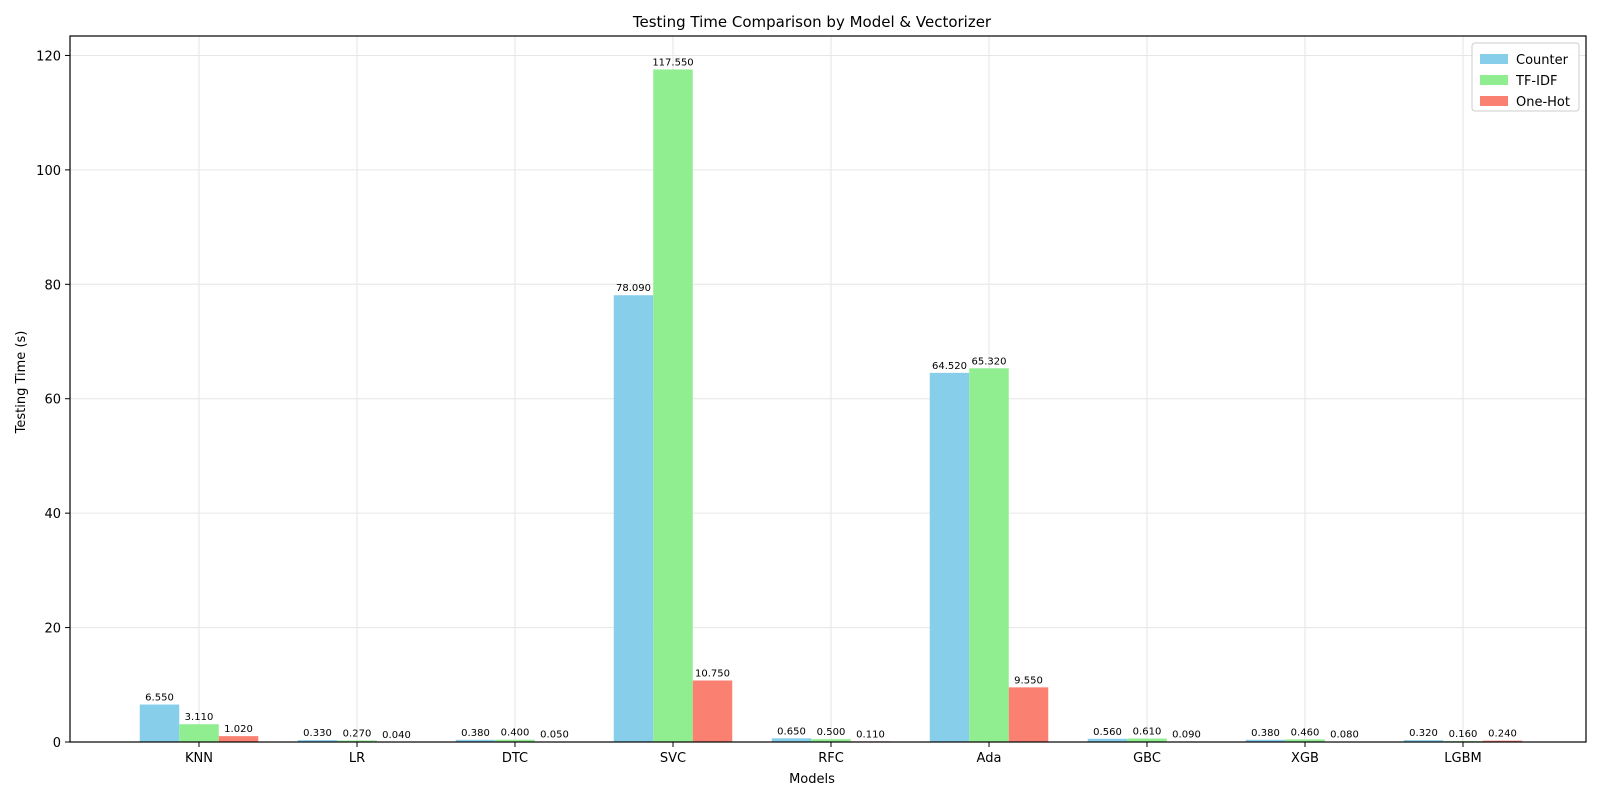 This screenshot has width=1600, height=804. I want to click on y-tick-label: 20, so click(52, 629).